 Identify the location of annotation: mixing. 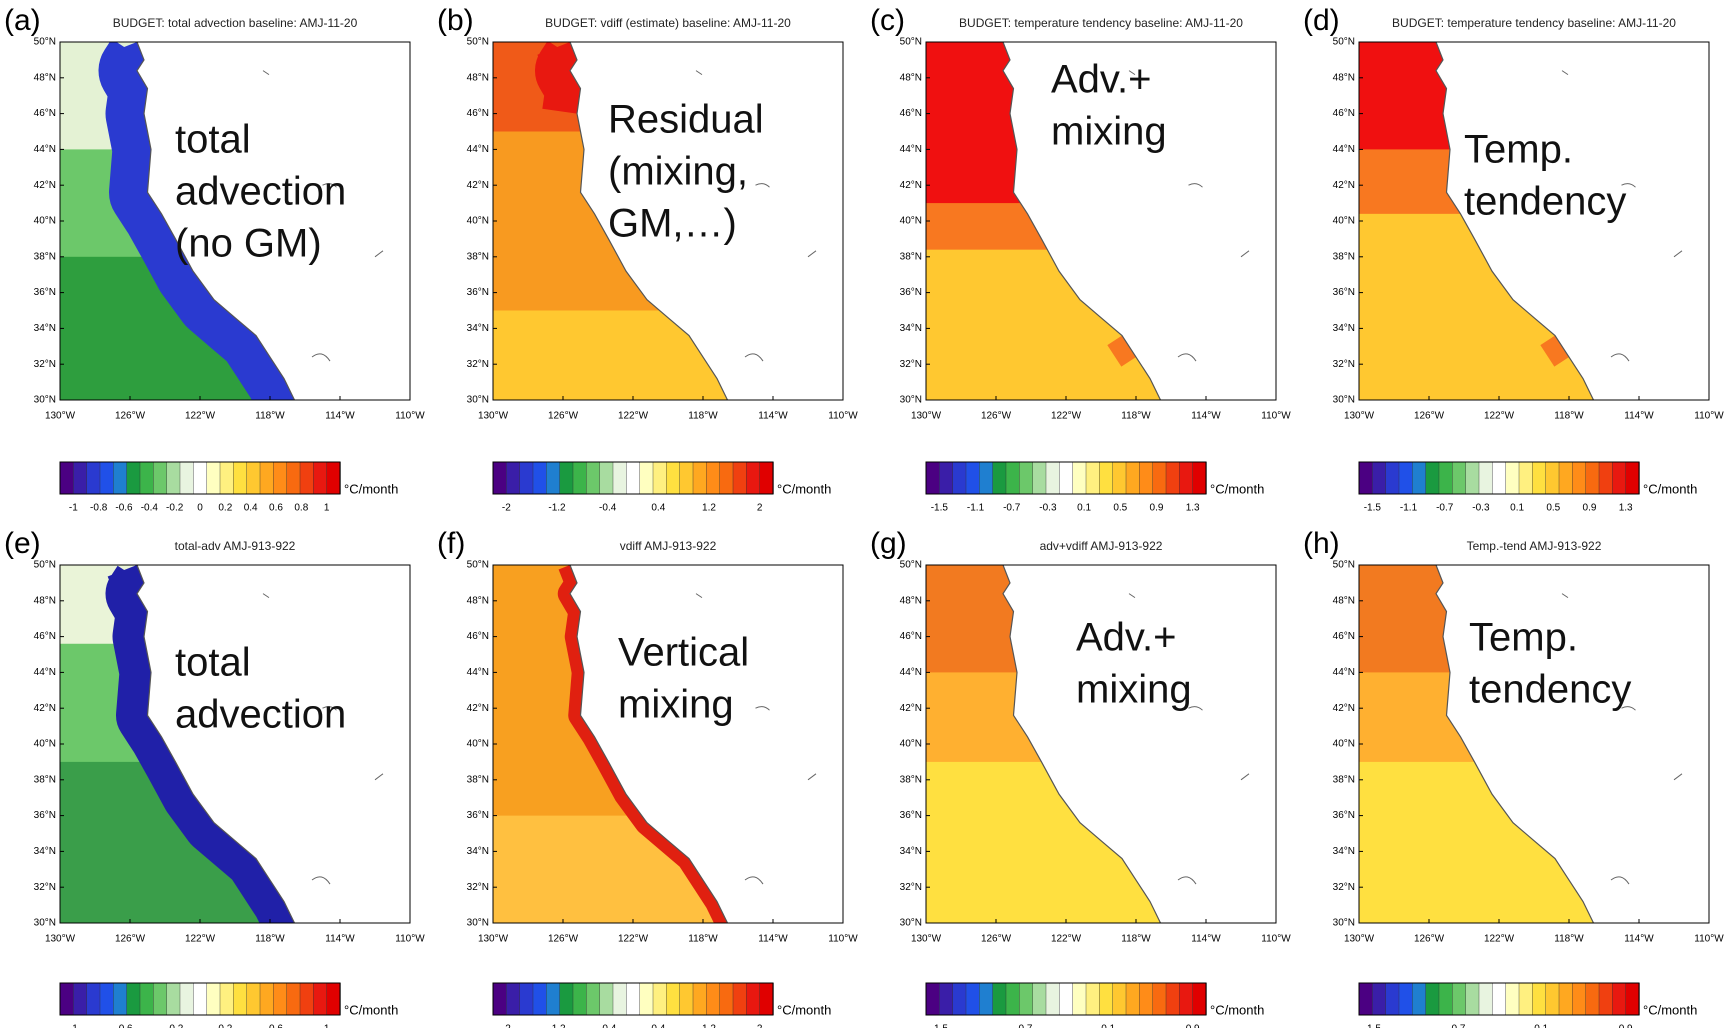
(676, 705).